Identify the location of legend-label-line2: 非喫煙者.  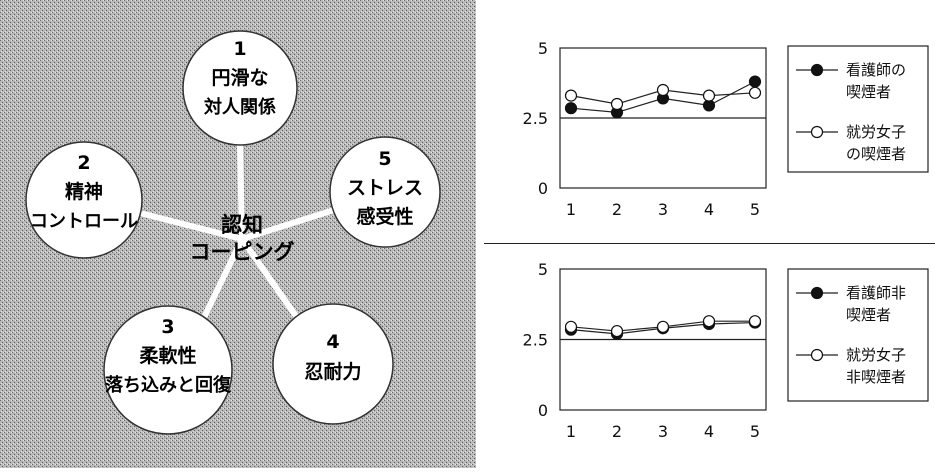
(876, 377).